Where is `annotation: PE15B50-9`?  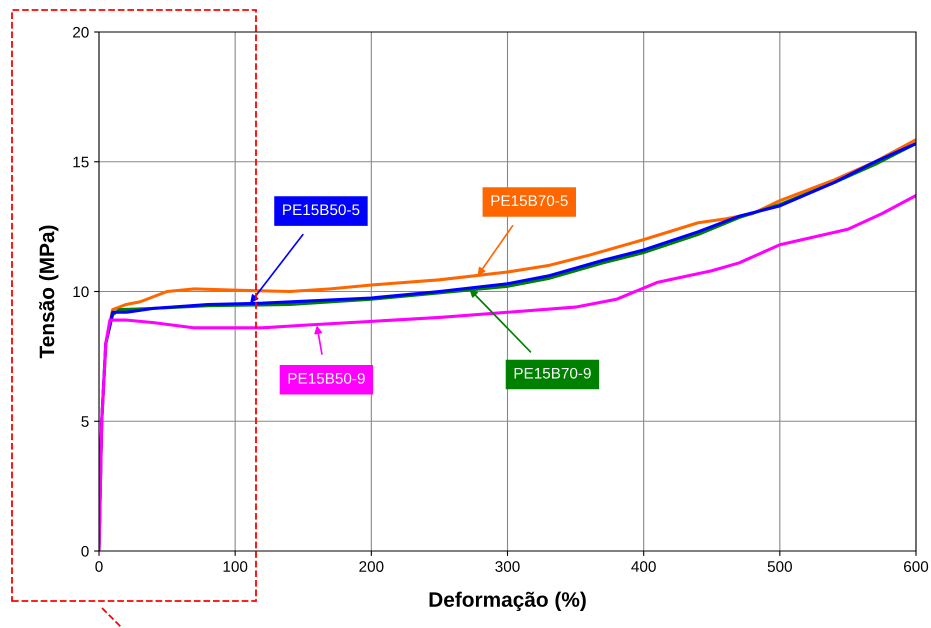 annotation: PE15B50-9 is located at coordinates (326, 378).